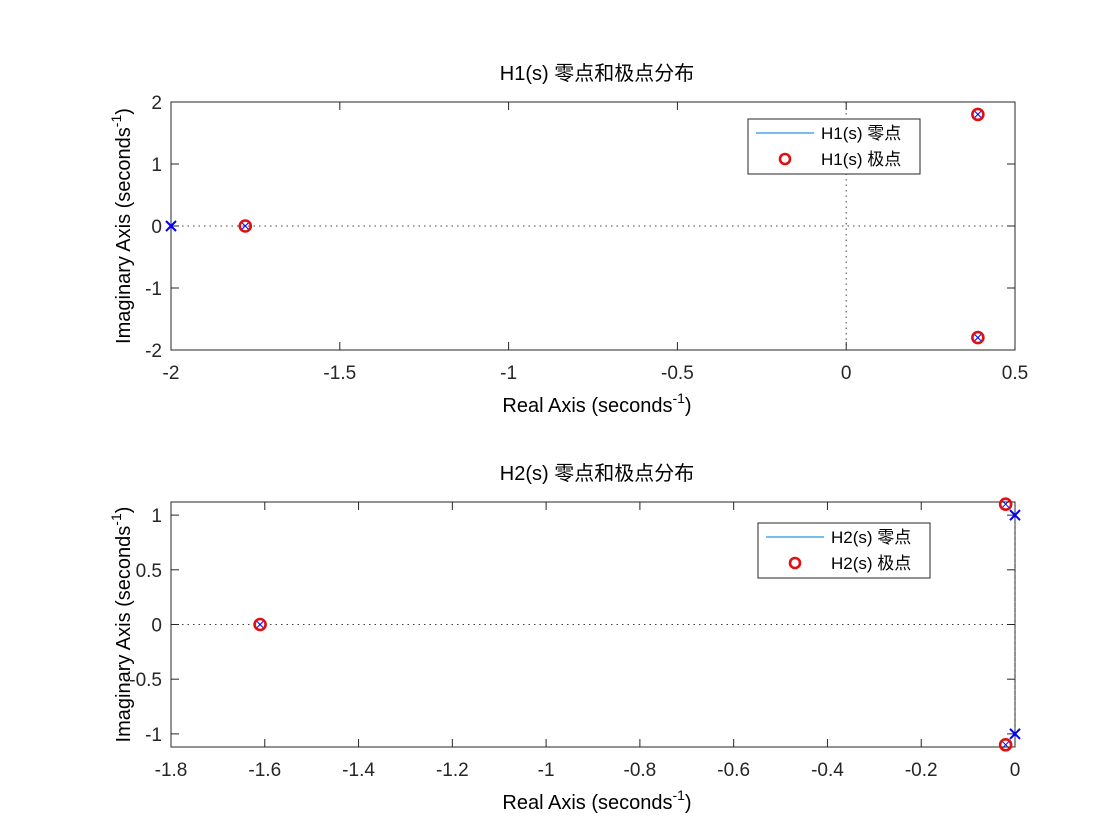  Describe the element at coordinates (358, 770) in the screenshot. I see `x-tick-label: -1.4` at that location.